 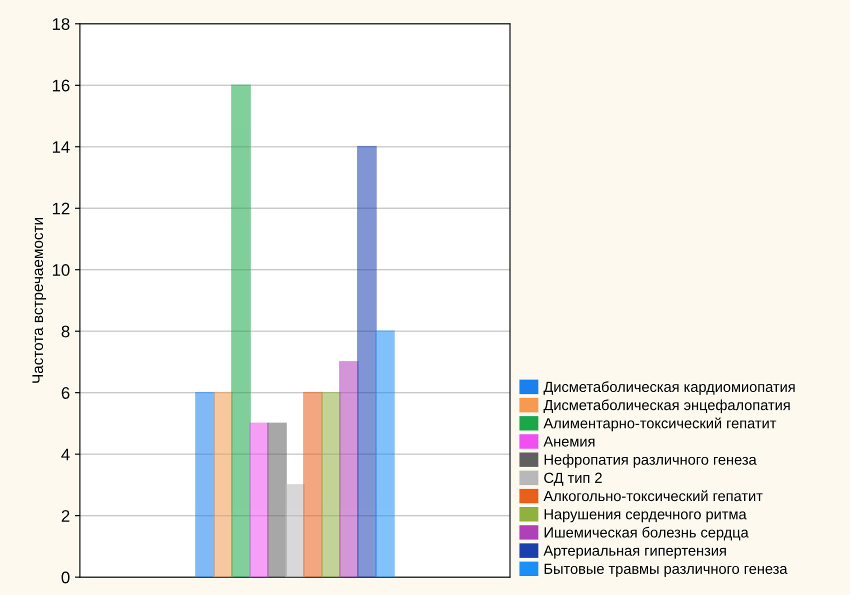 What do you see at coordinates (65, 454) in the screenshot?
I see `y-tick-label: 4` at bounding box center [65, 454].